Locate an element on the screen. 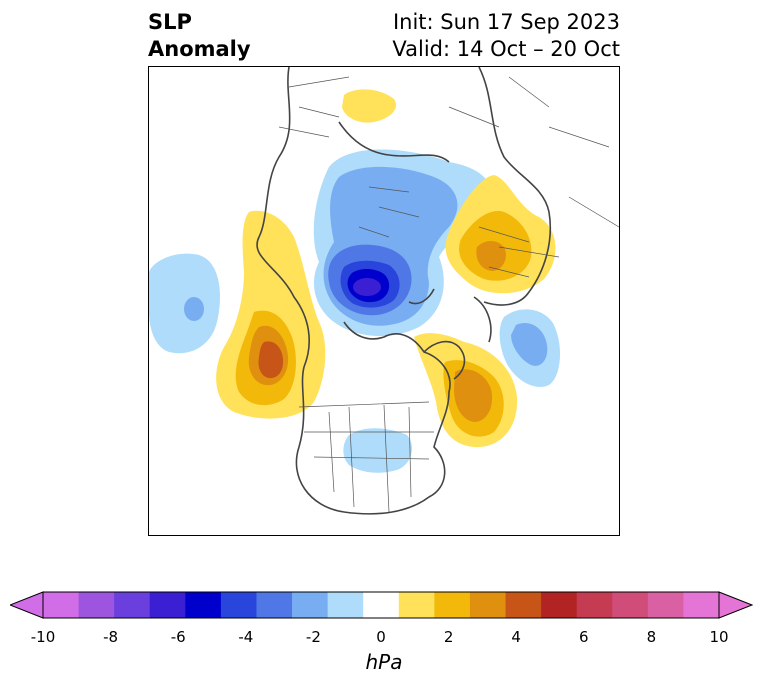  colorbar-tick-label: -4 is located at coordinates (246, 637).